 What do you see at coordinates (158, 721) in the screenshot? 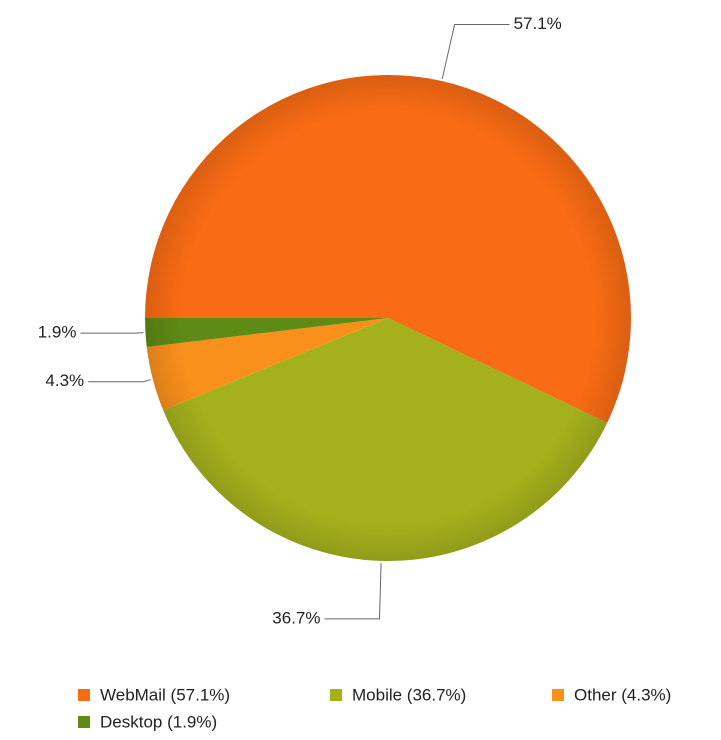
I see `legend-label: Desktop (1.9%)` at bounding box center [158, 721].